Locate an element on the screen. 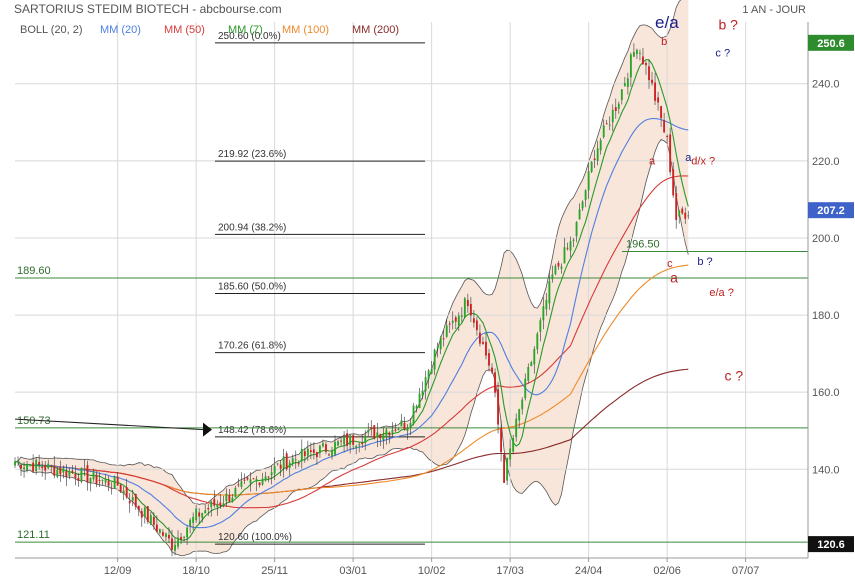 The height and width of the screenshot is (585, 855). y-tick-label: 160.0 is located at coordinates (826, 393).